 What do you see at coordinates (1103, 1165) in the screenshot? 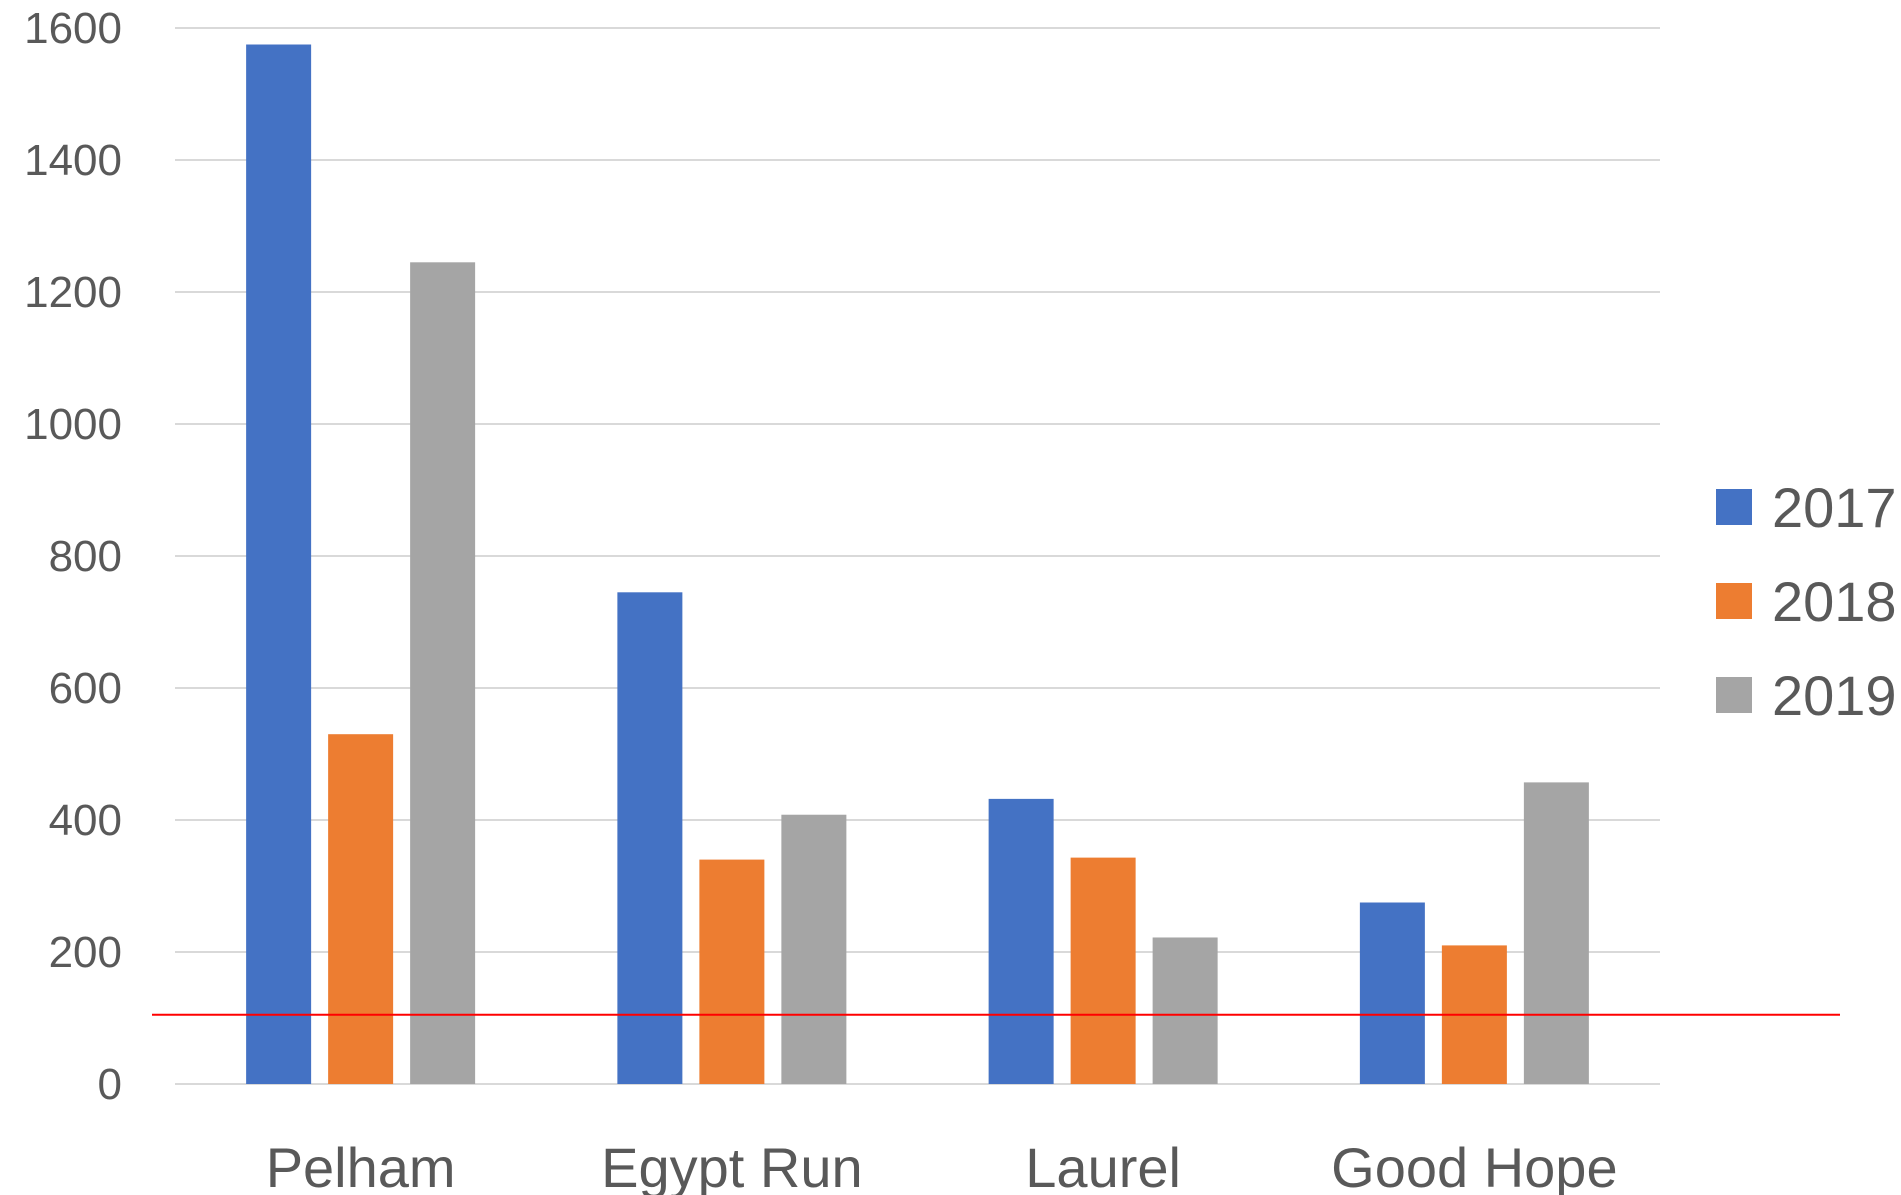
I see `x-category-label: Laurel` at bounding box center [1103, 1165].